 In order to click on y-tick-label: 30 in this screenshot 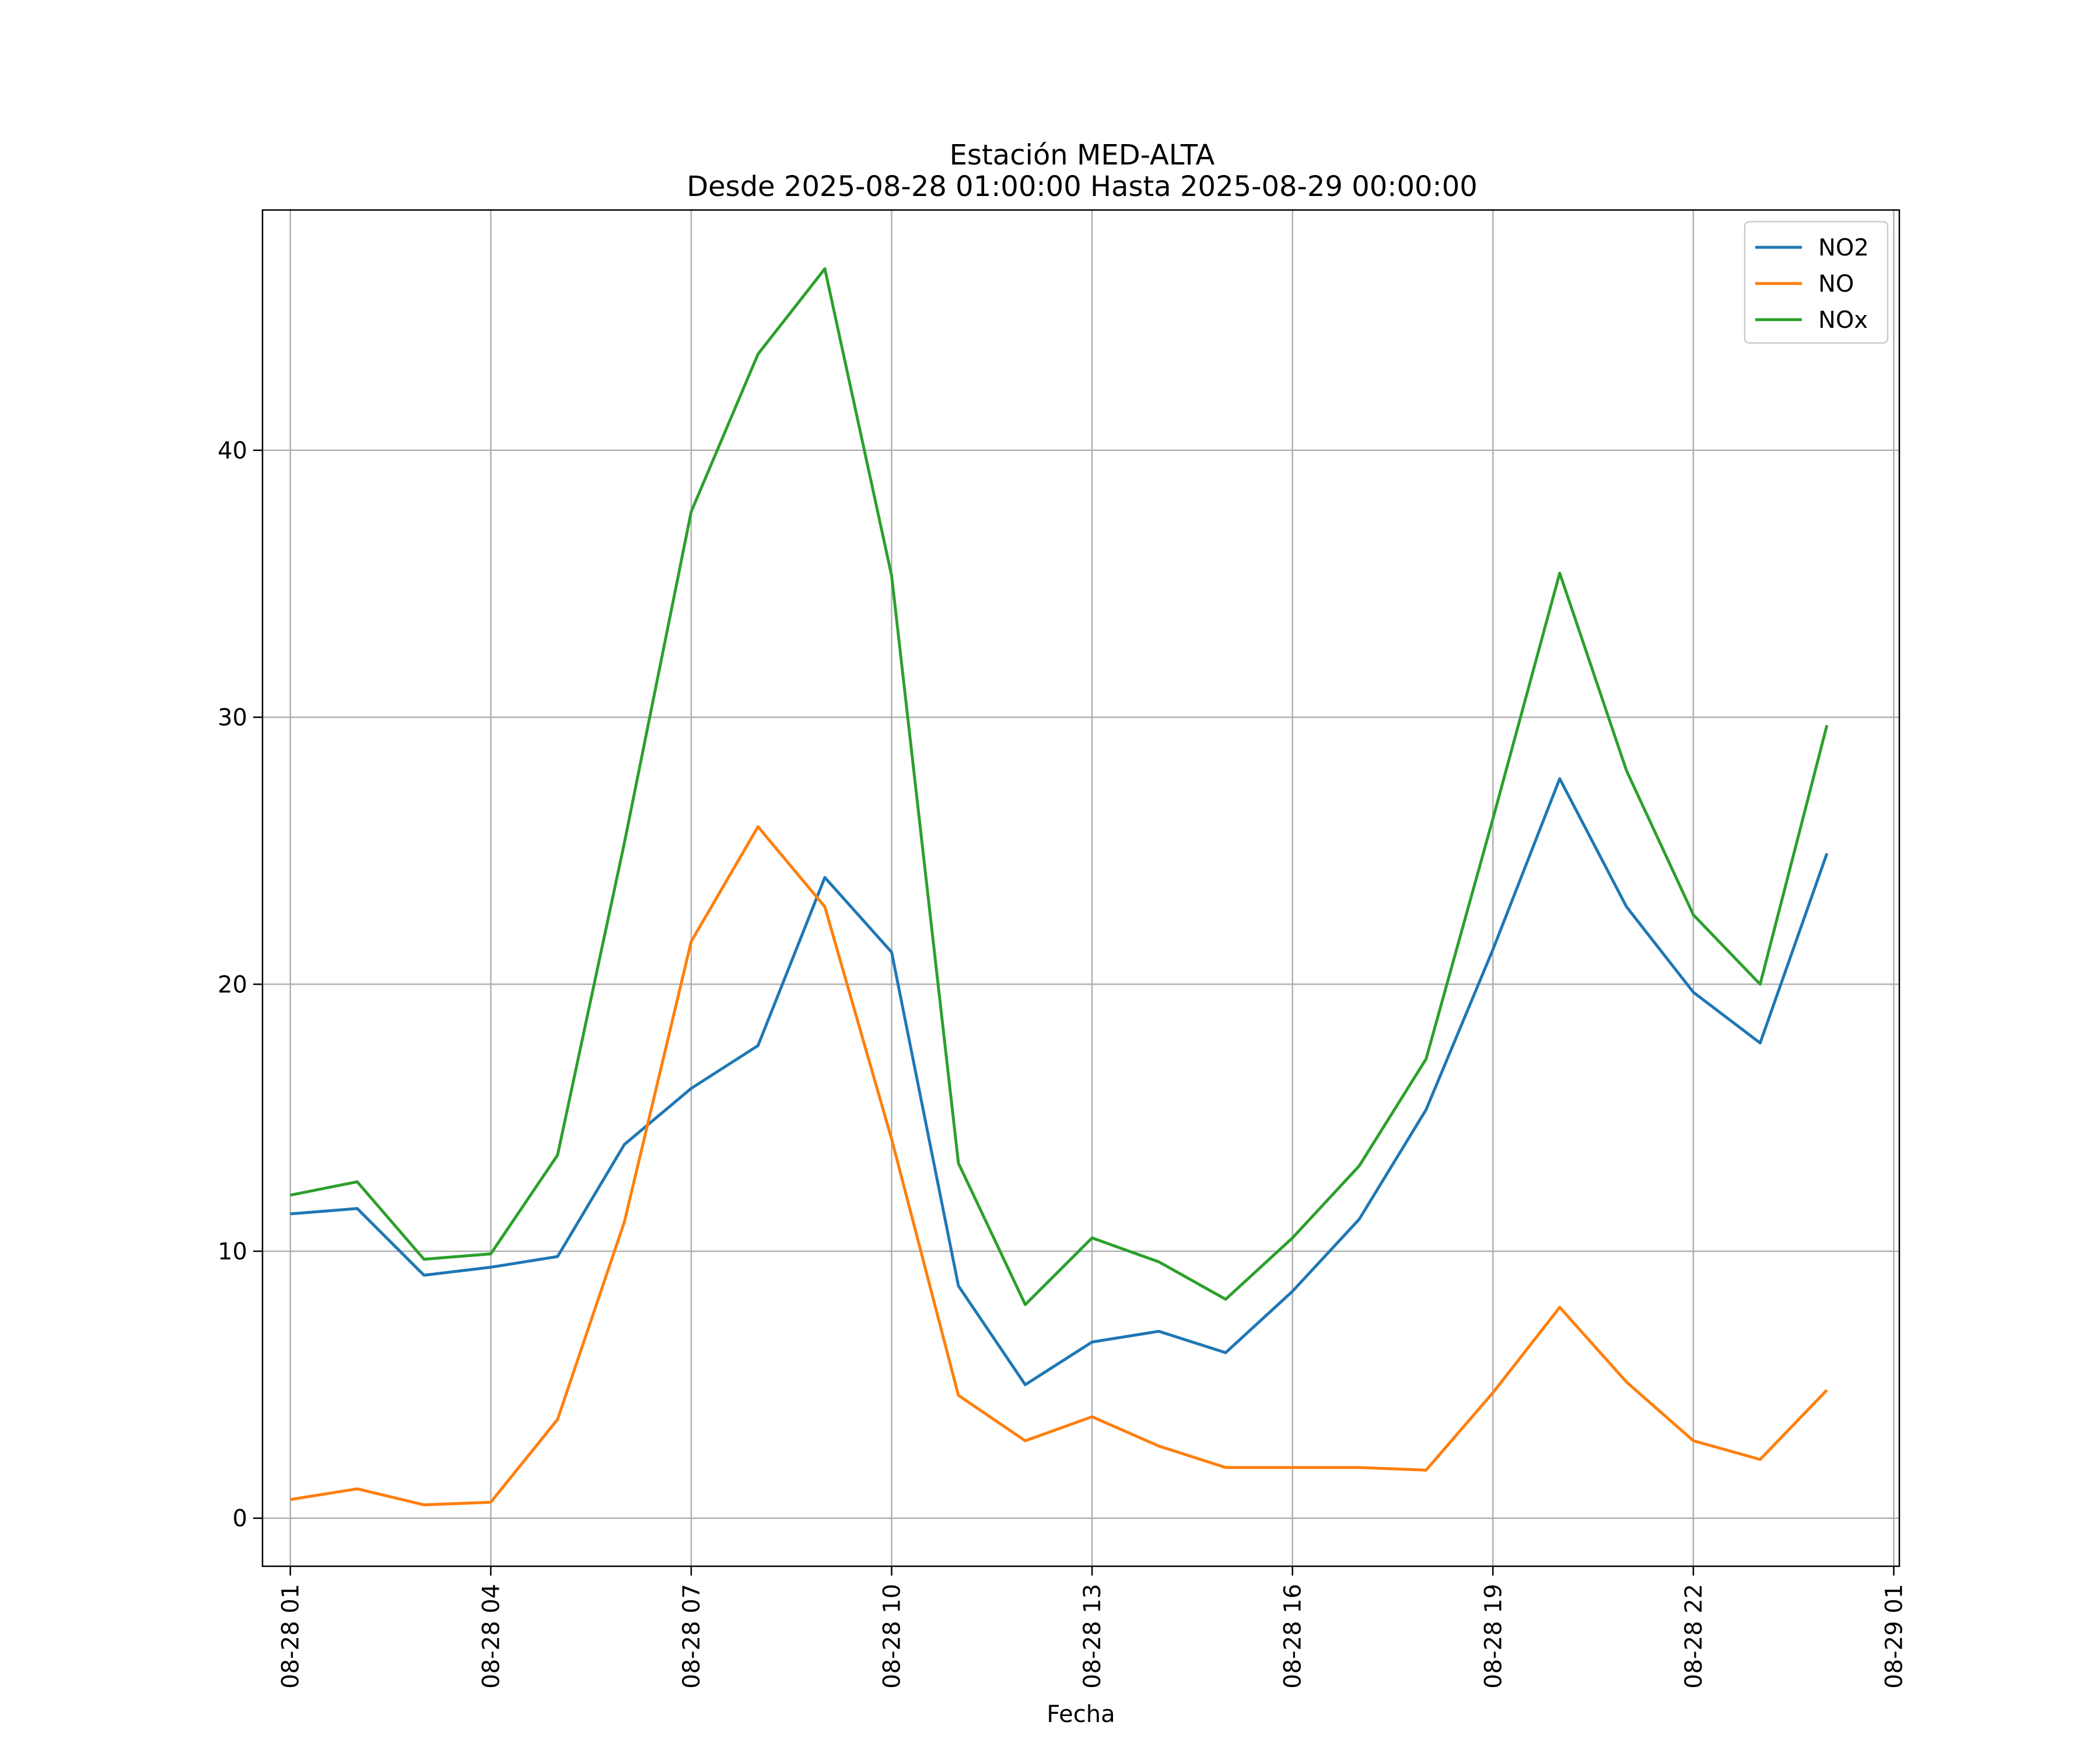, I will do `click(232, 718)`.